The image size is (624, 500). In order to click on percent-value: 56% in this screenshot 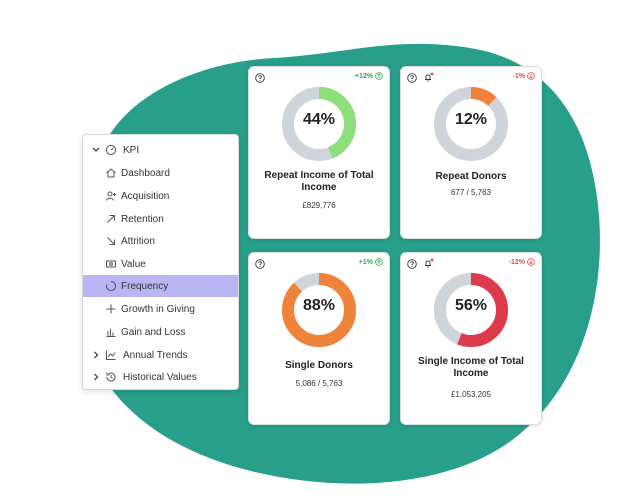, I will do `click(471, 305)`.